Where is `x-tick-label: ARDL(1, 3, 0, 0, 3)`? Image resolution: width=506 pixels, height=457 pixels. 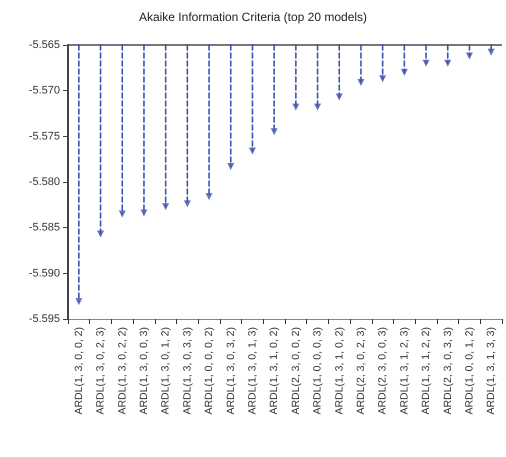 x-tick-label: ARDL(1, 3, 0, 0, 3) is located at coordinates (144, 371).